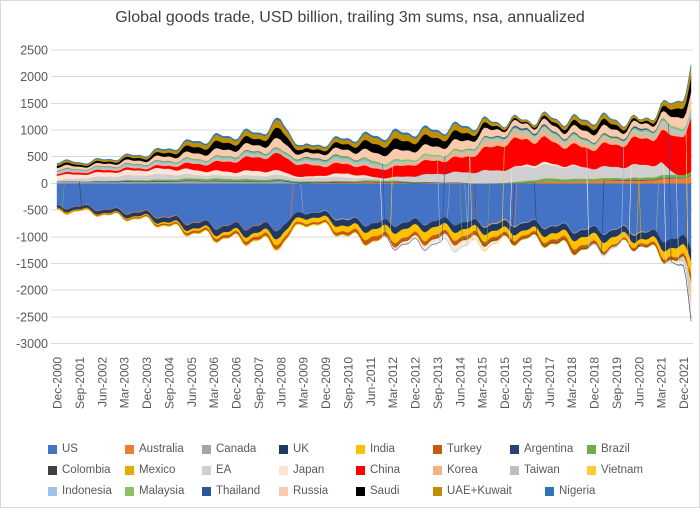 This screenshot has width=700, height=508. Describe the element at coordinates (309, 470) in the screenshot. I see `legend-label: Japan` at that location.